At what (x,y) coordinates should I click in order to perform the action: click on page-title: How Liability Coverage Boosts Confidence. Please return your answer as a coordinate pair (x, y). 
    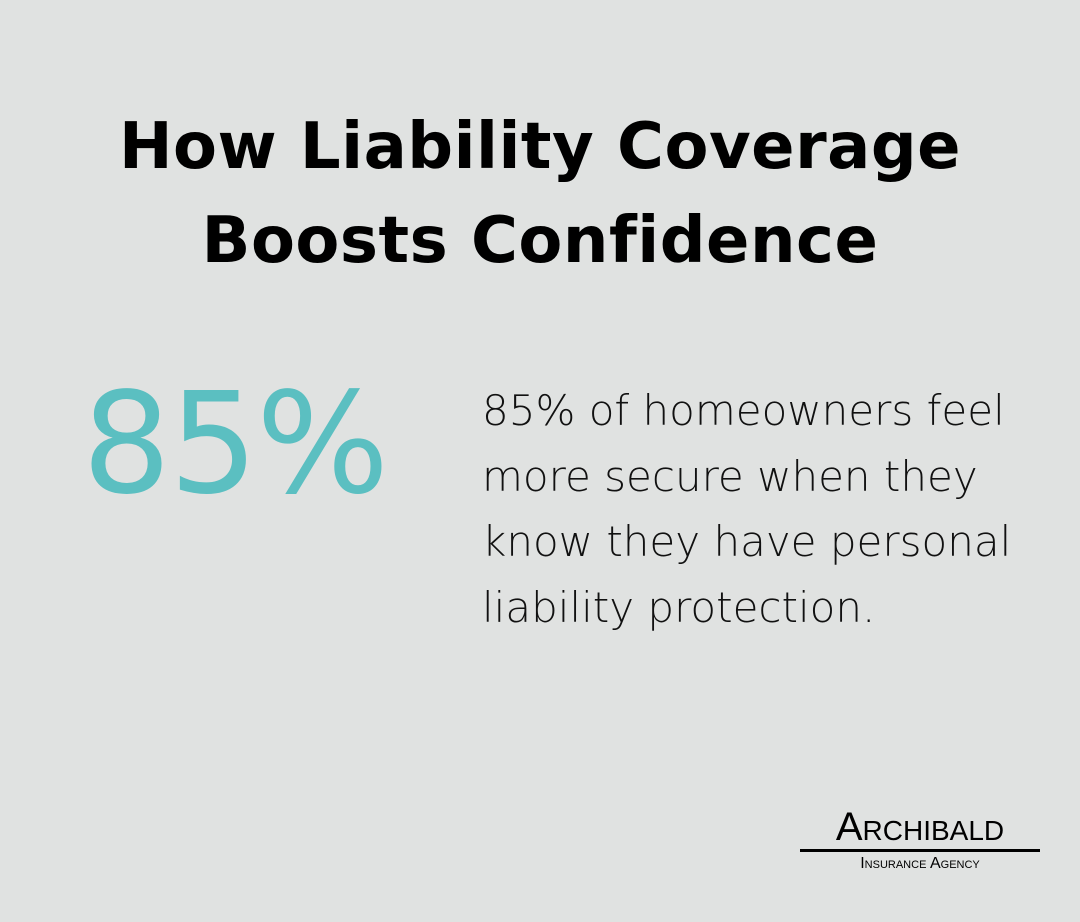
    Looking at the image, I should click on (540, 194).